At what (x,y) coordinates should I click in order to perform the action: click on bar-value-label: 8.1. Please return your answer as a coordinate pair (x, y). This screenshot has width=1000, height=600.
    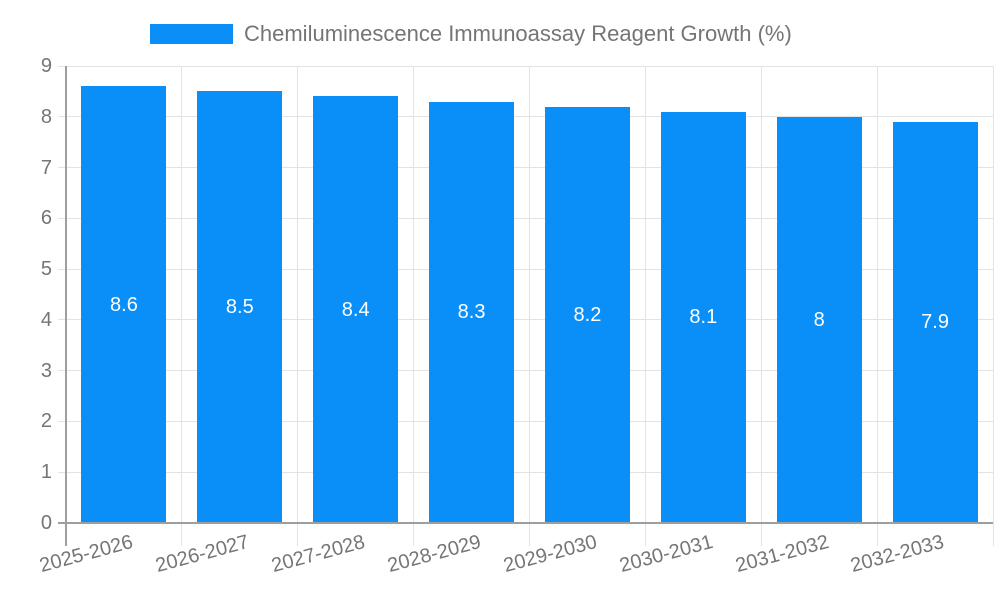
    Looking at the image, I should click on (703, 317).